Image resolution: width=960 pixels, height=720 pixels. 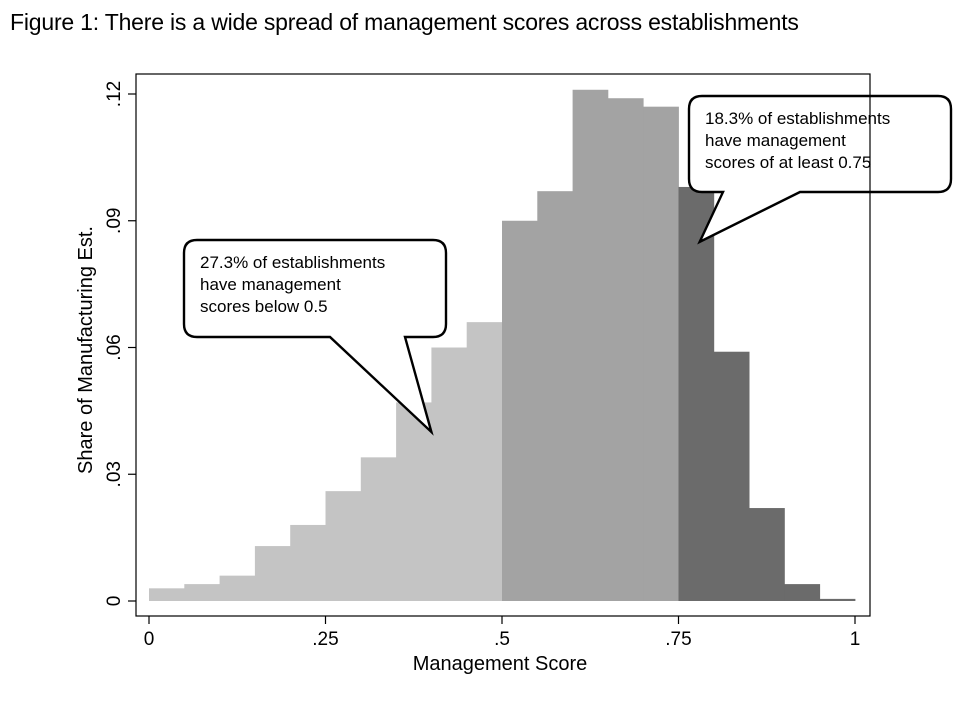 What do you see at coordinates (325, 639) in the screenshot?
I see `x-tick-label: .25` at bounding box center [325, 639].